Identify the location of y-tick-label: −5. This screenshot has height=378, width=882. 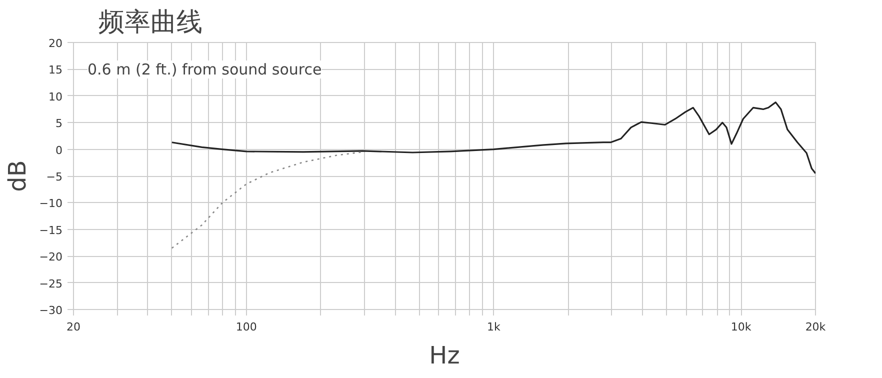
(54, 177).